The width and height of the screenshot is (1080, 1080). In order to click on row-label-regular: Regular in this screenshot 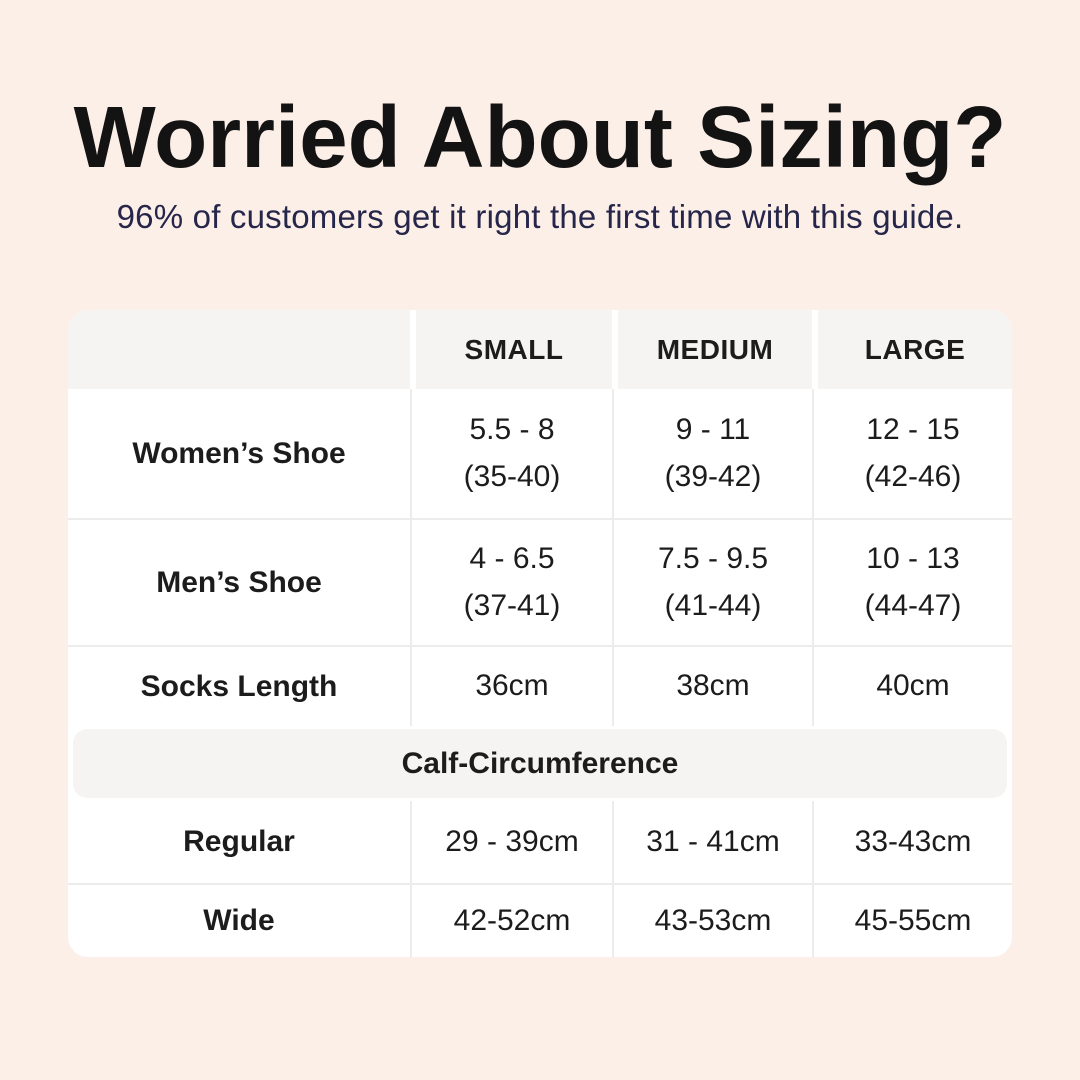, I will do `click(239, 841)`.